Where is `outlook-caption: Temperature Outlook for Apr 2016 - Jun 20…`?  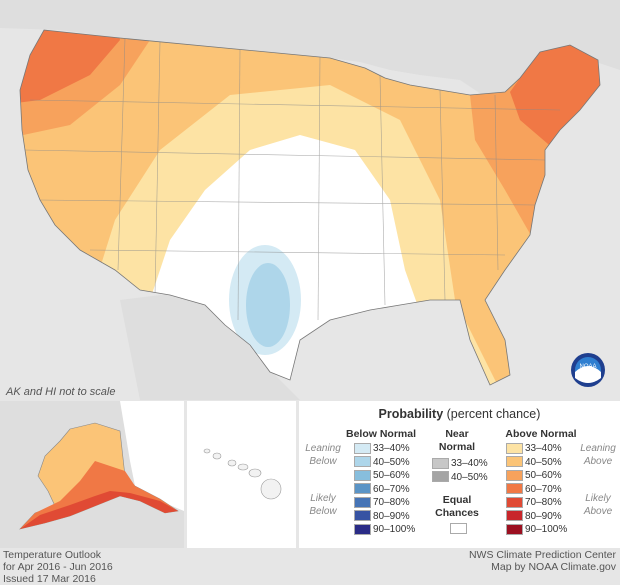
outlook-caption: Temperature Outlook for Apr 2016 - Jun 20… is located at coordinates (58, 567).